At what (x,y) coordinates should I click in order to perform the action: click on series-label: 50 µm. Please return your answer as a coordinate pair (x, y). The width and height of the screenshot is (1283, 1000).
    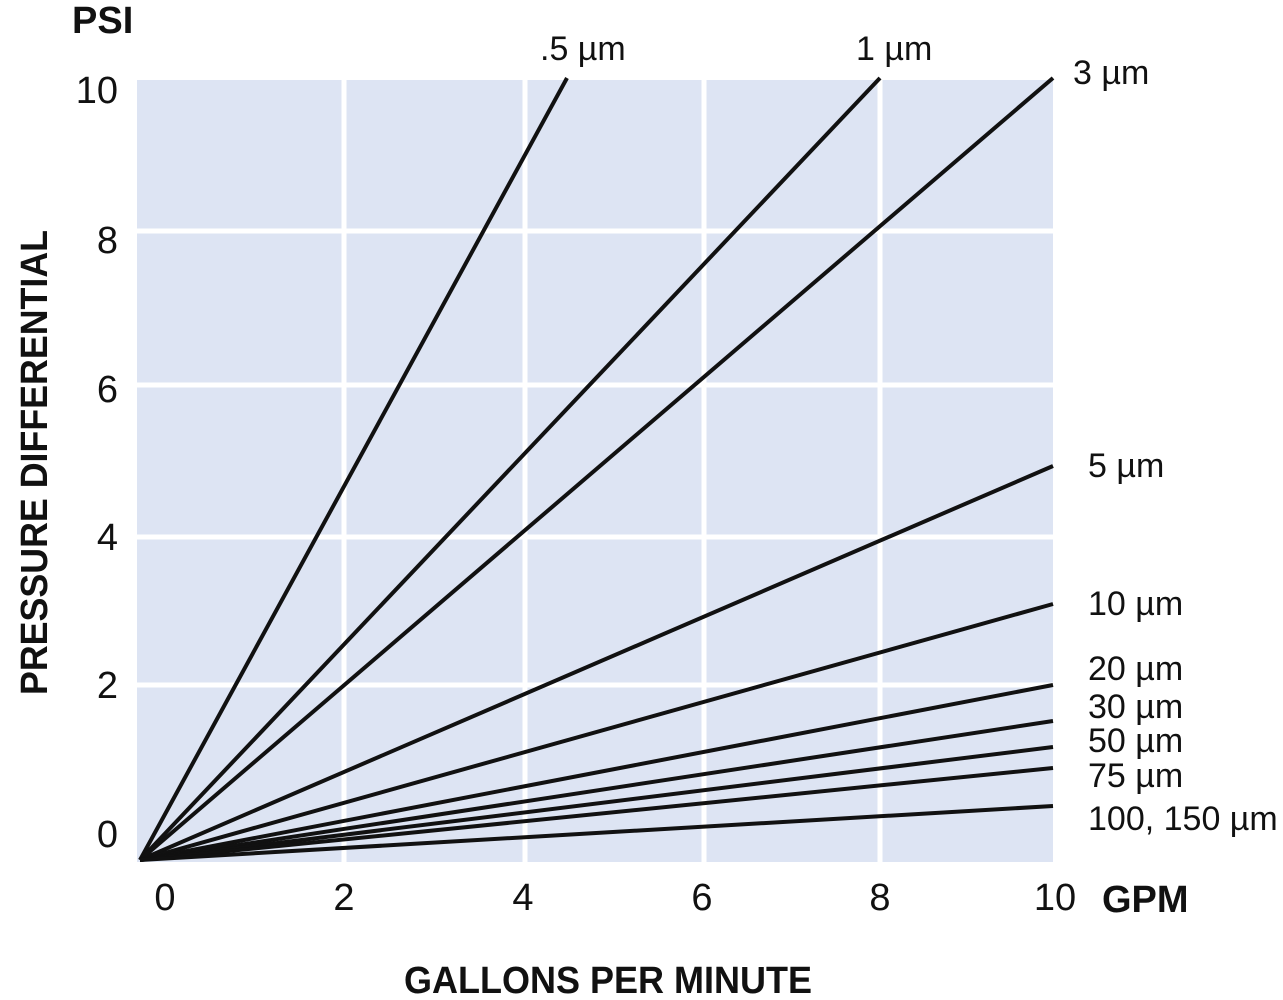
    Looking at the image, I should click on (1135, 741).